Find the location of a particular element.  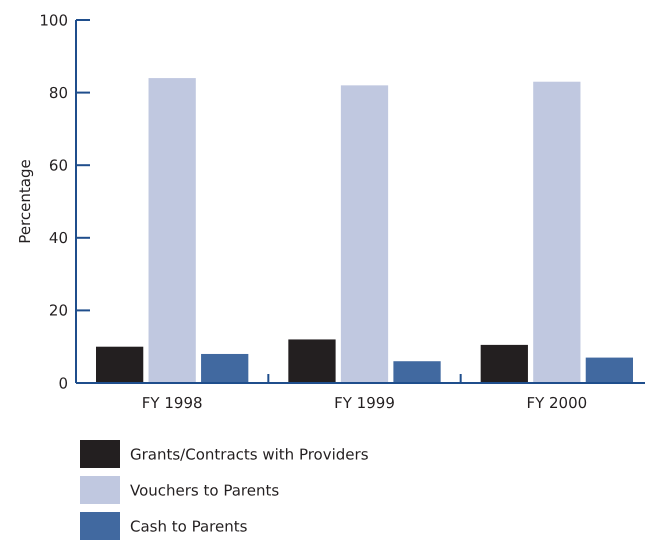

y-tick-label: 0 is located at coordinates (63, 383).